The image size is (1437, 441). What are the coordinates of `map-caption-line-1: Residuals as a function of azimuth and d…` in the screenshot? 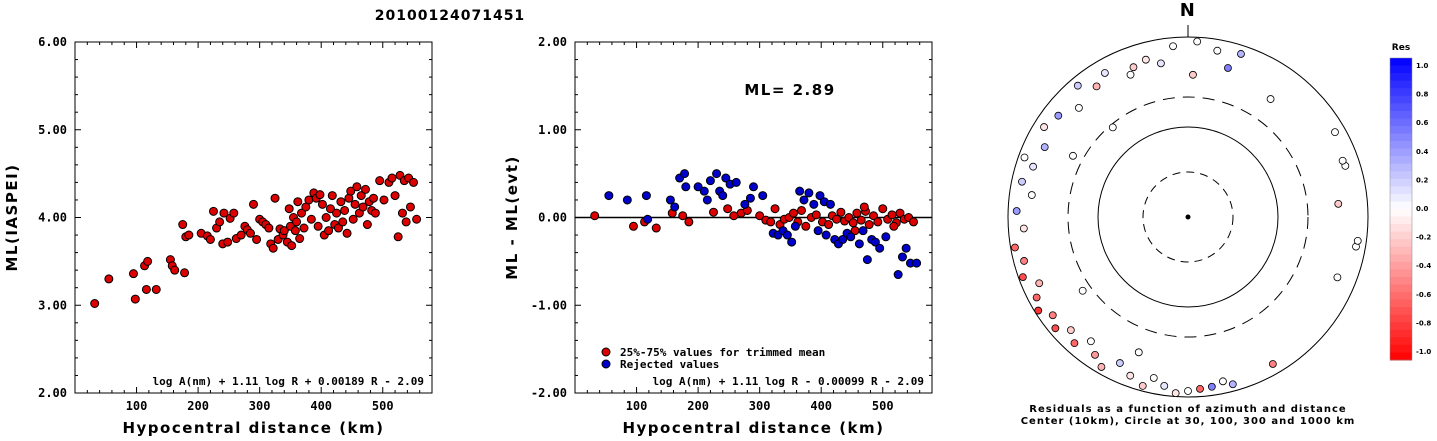 It's located at (1187, 409).